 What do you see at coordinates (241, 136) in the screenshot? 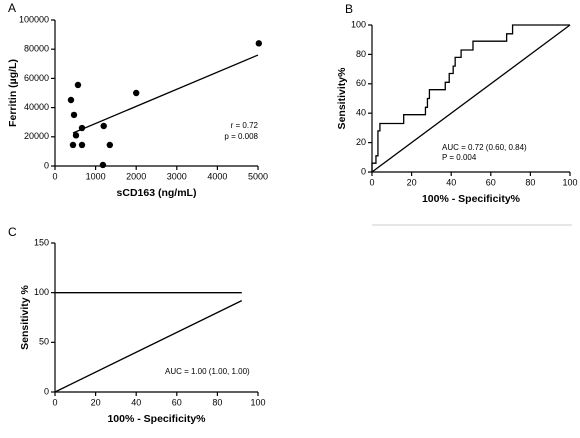
I see `annotation: p = 0.008` at bounding box center [241, 136].